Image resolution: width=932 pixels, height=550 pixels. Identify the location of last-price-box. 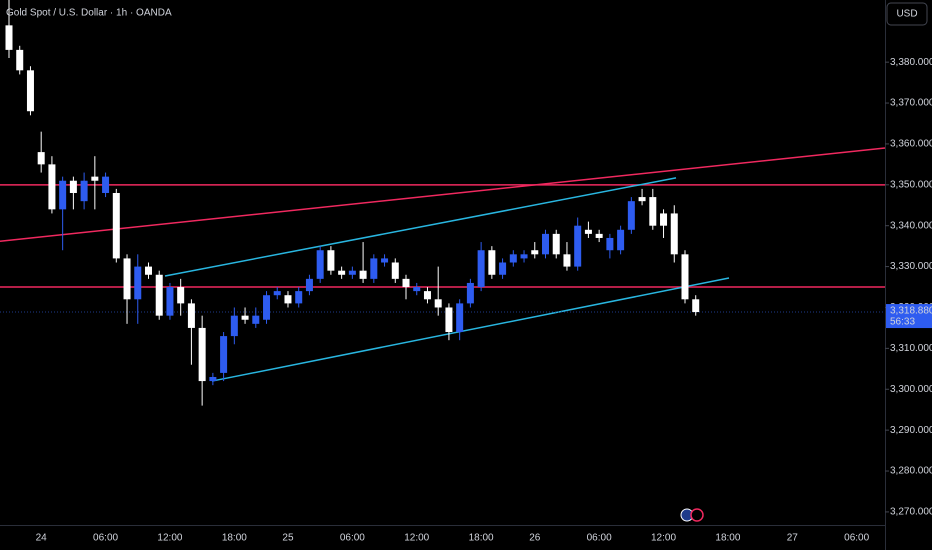
(909, 316).